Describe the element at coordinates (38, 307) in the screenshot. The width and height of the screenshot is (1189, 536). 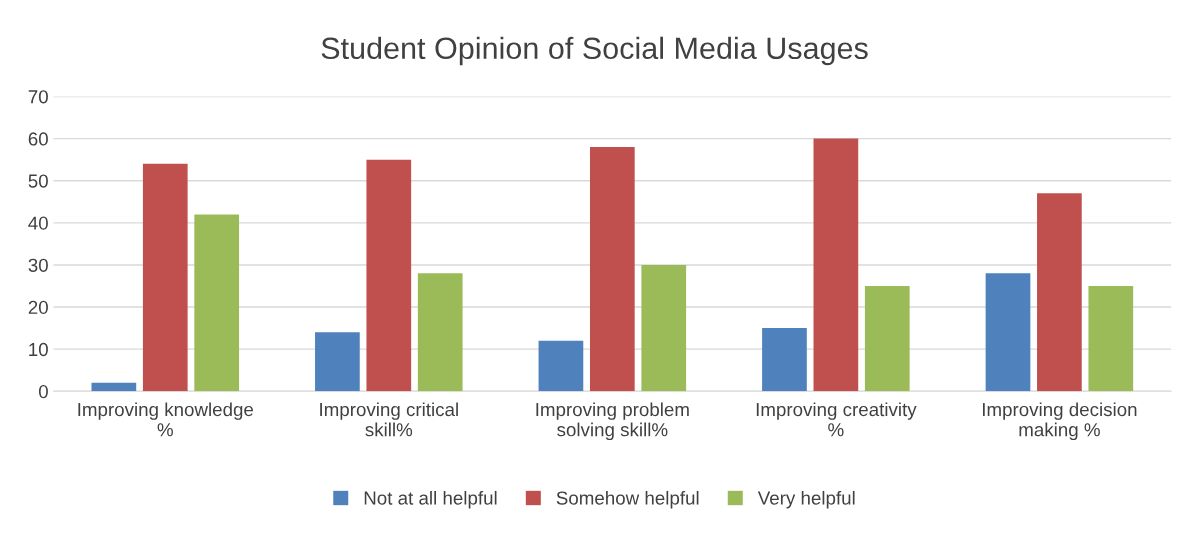
I see `y-tick-label: 20` at that location.